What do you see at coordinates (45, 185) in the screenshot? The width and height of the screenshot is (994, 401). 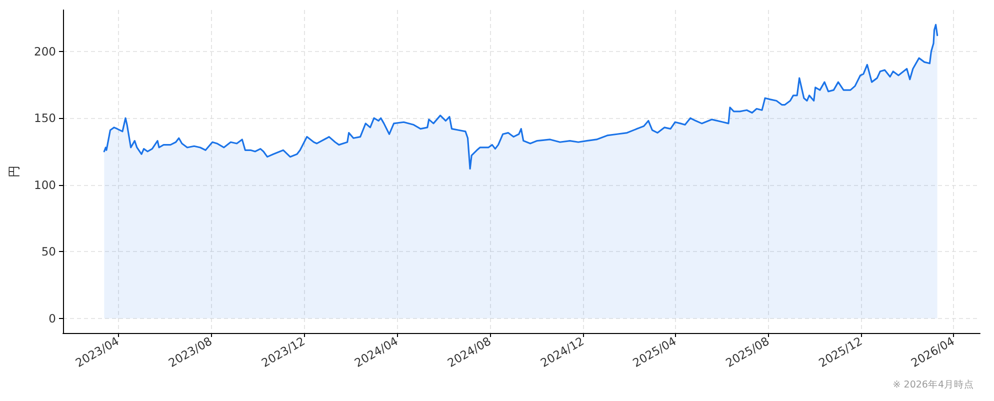 I see `y-tick-label: 100` at bounding box center [45, 185].